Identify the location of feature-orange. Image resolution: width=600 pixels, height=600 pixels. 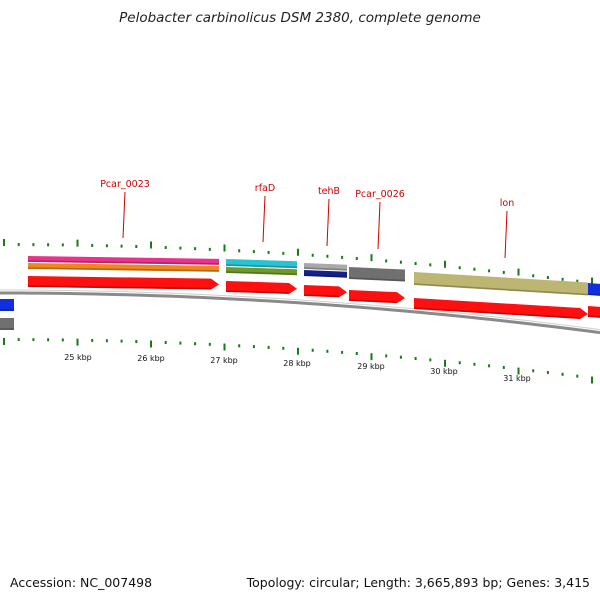
(123, 267).